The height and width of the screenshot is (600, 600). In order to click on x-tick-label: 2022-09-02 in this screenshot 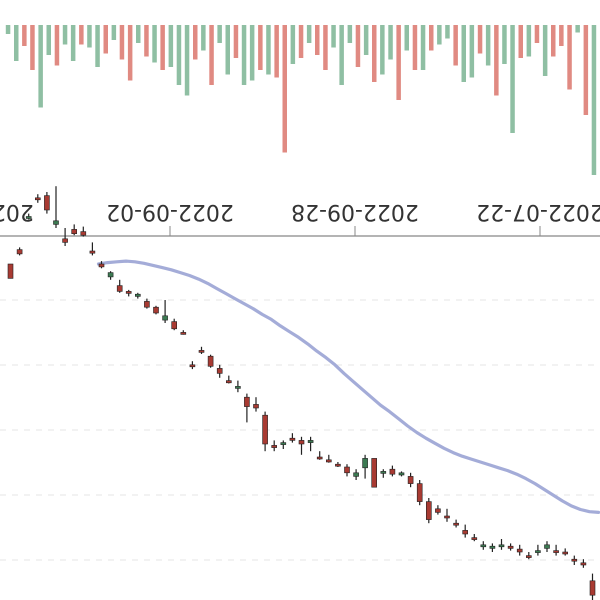, I will do `click(170, 211)`.